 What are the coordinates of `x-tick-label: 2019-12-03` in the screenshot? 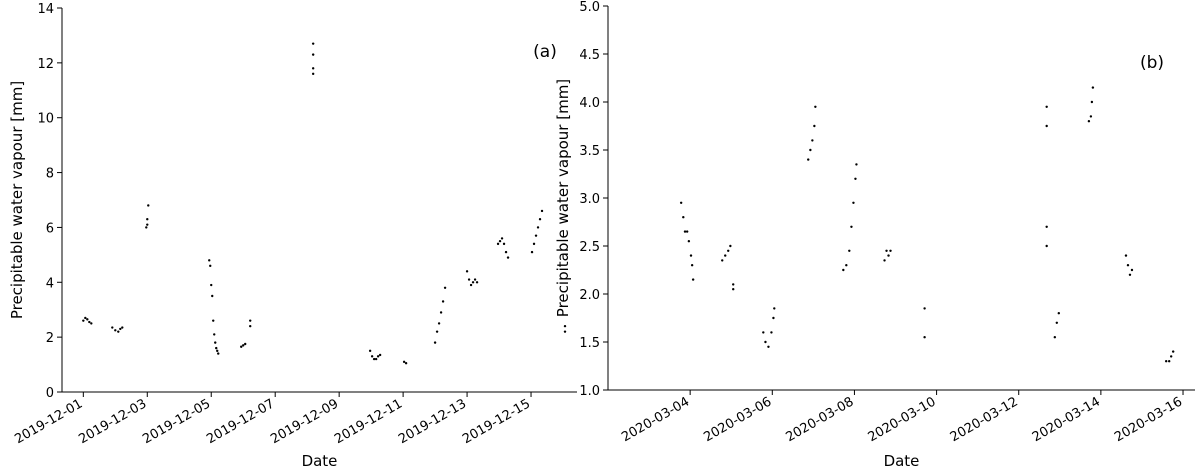 It's located at (112, 421).